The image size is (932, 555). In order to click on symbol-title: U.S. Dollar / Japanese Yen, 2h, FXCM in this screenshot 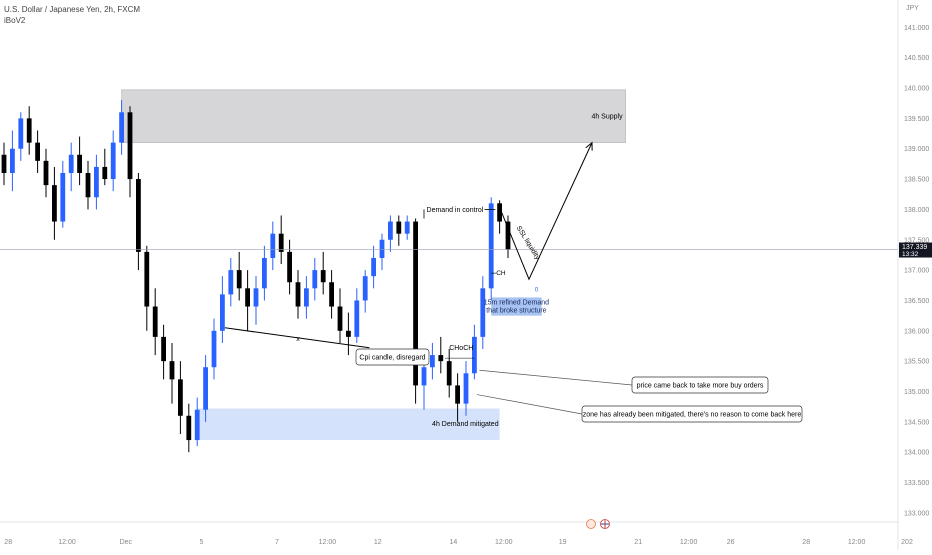, I will do `click(72, 9)`.